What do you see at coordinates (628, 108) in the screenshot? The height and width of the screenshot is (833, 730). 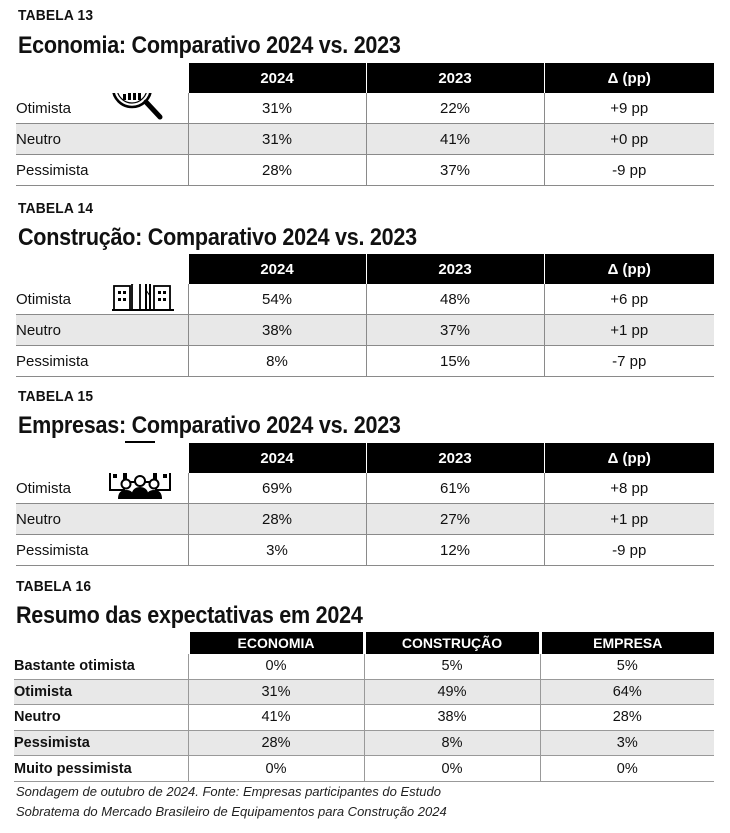 I see `cell: +9 pp` at bounding box center [628, 108].